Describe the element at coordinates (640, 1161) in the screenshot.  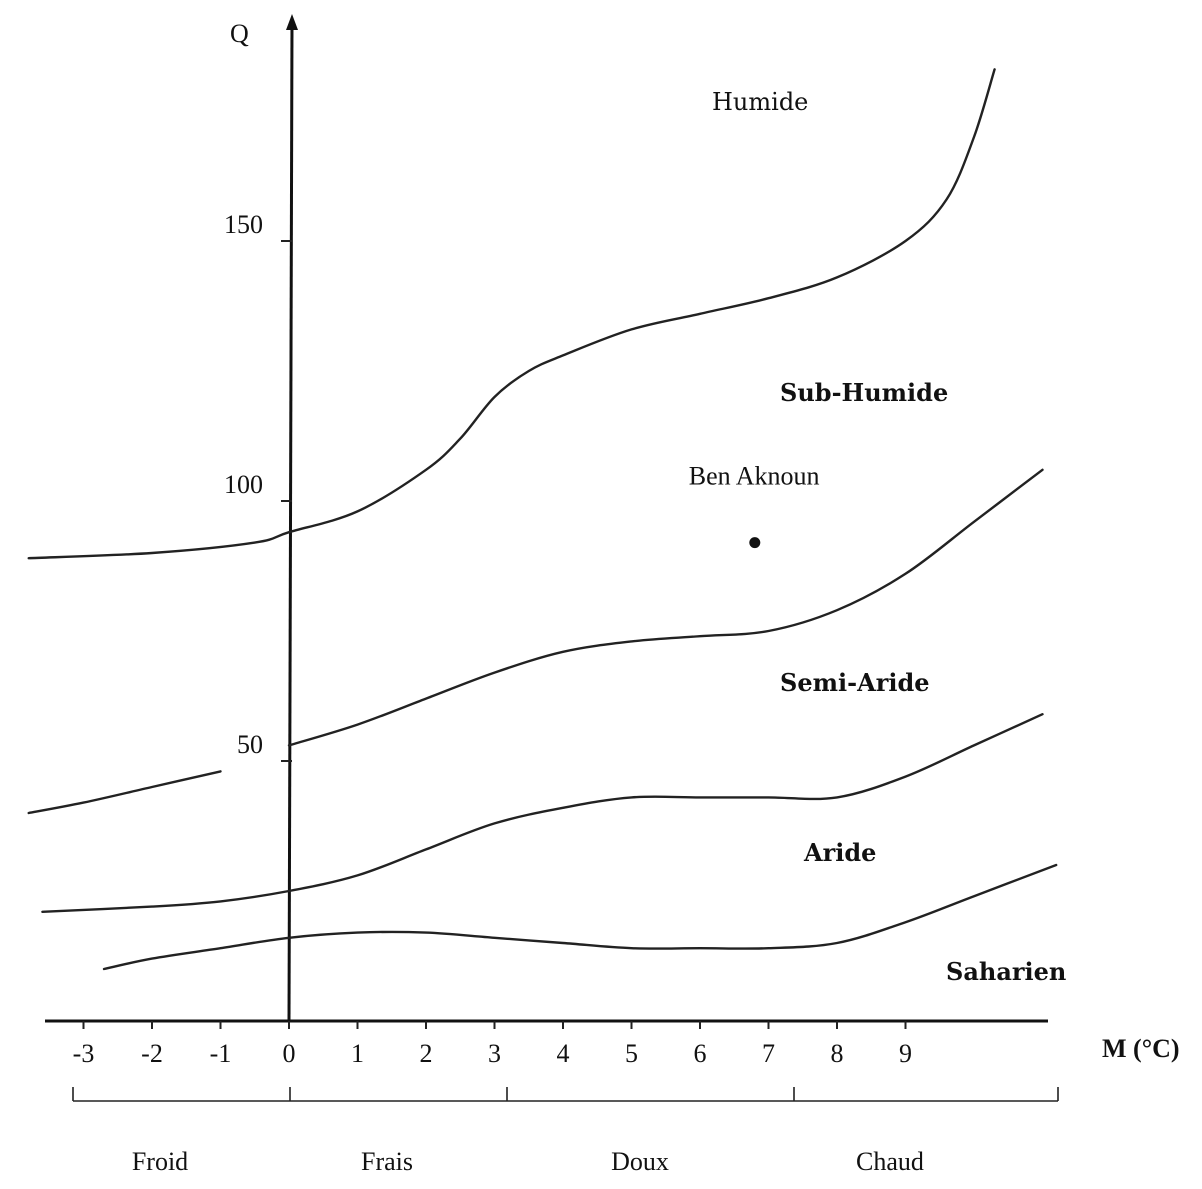
I see `class-label-doux: Doux` at that location.